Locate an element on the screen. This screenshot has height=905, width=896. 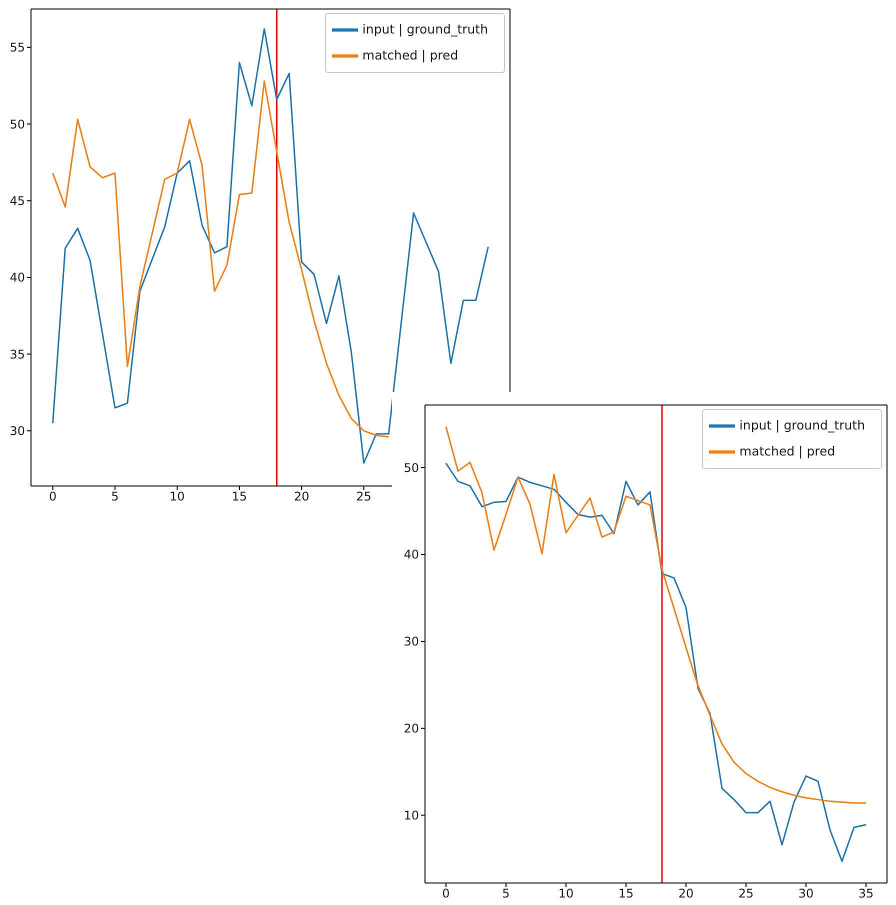
y-tick-label: 45 is located at coordinates (17, 201).